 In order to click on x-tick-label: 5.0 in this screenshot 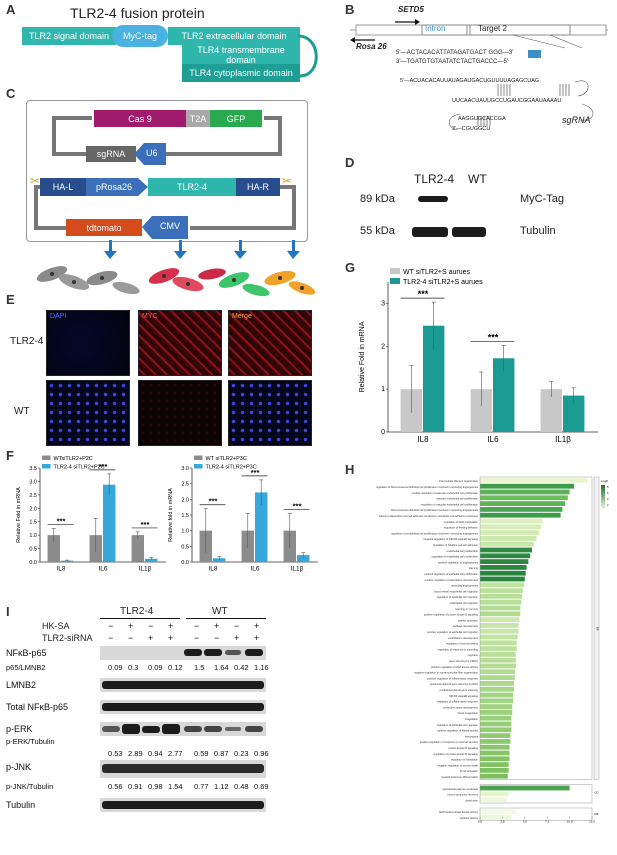, I will do `click(525, 822)`.